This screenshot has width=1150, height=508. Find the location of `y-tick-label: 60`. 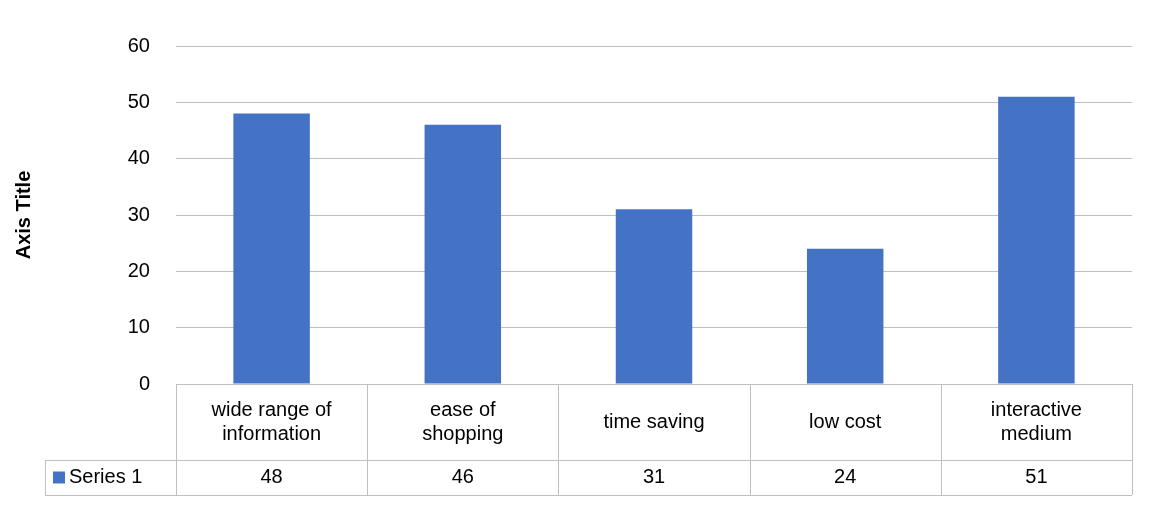

y-tick-label: 60 is located at coordinates (138, 44).